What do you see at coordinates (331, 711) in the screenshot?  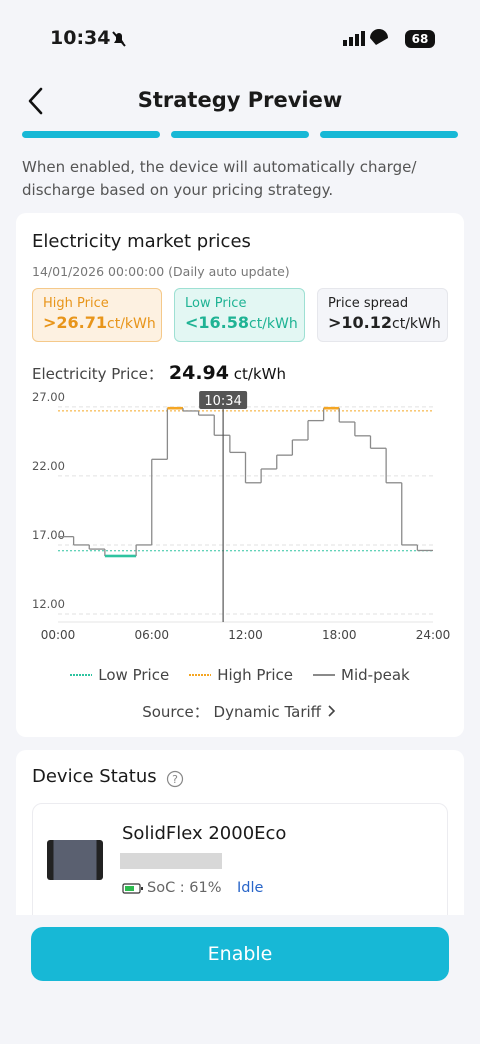 I see `chevron` at bounding box center [331, 711].